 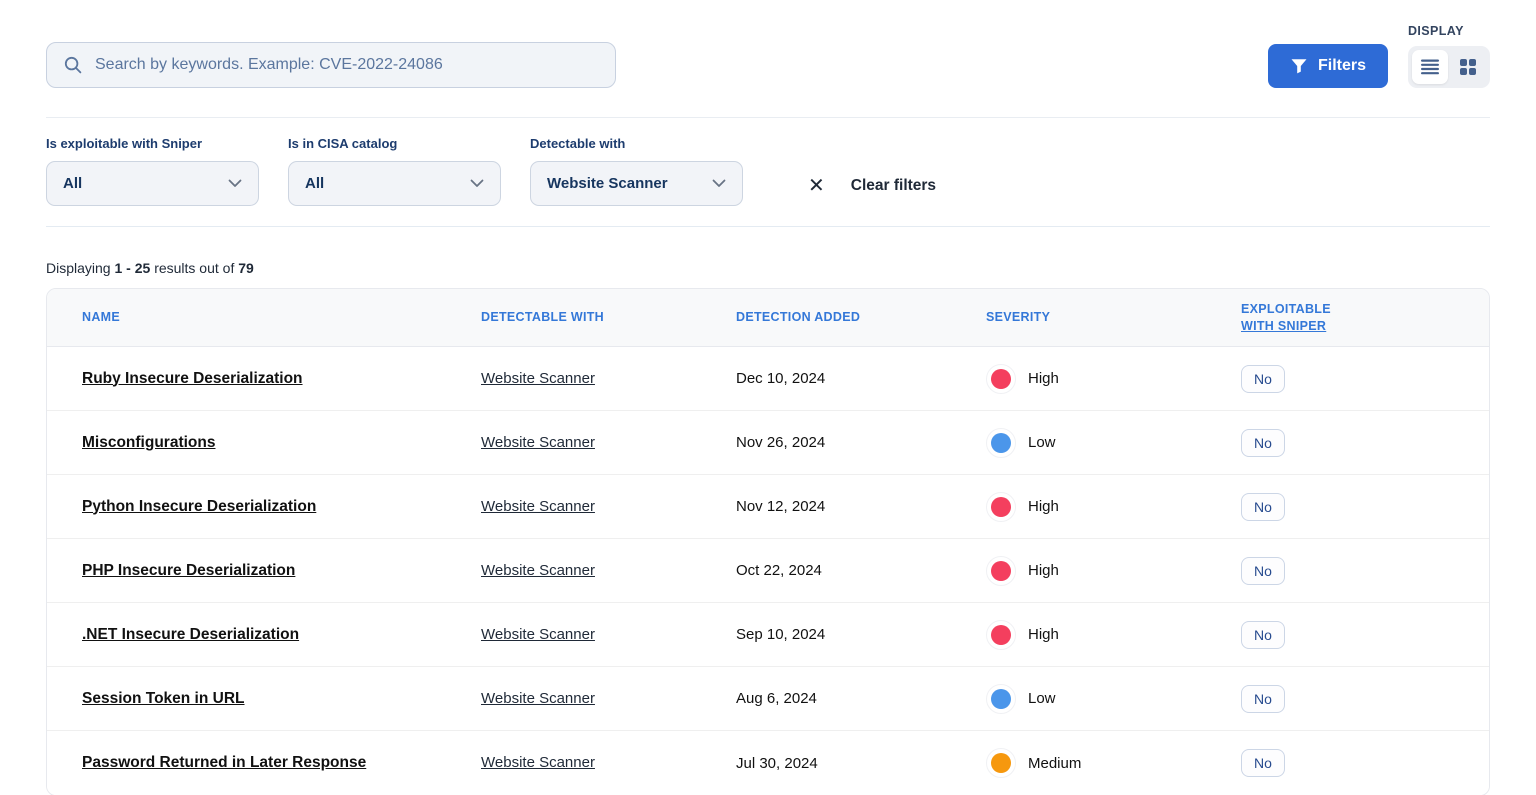 What do you see at coordinates (1284, 325) in the screenshot?
I see `sniper-header-line2: WITH SNIPER` at bounding box center [1284, 325].